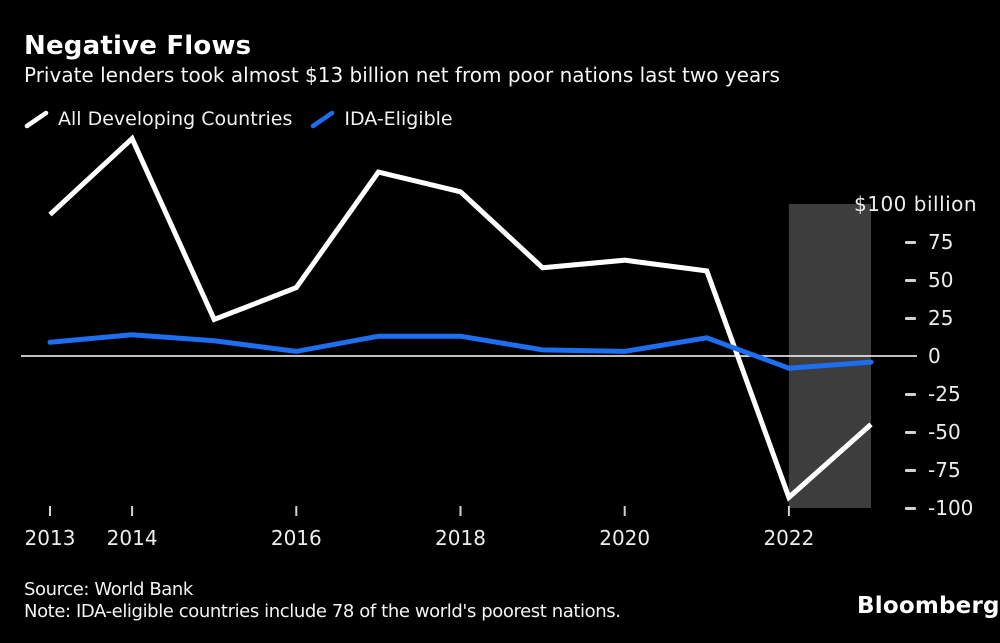 The image size is (1000, 643). I want to click on legend-label: All Developing Countries, so click(175, 119).